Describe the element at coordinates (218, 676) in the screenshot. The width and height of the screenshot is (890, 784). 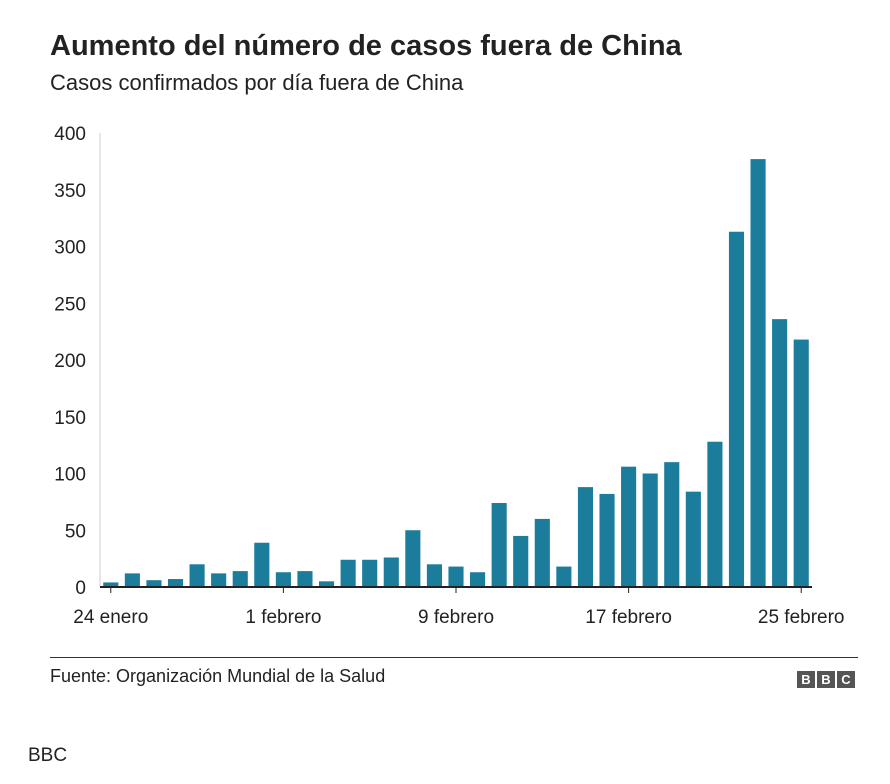
I see `source-note: Fuente: Organización Mundial de la Salud` at that location.